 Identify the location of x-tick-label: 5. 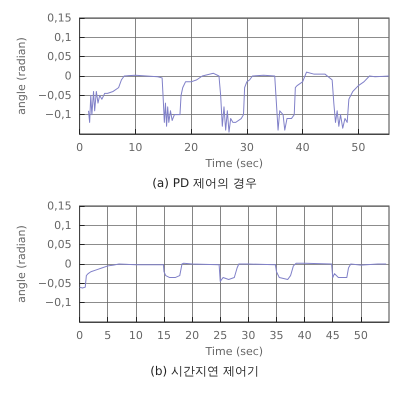
(108, 335).